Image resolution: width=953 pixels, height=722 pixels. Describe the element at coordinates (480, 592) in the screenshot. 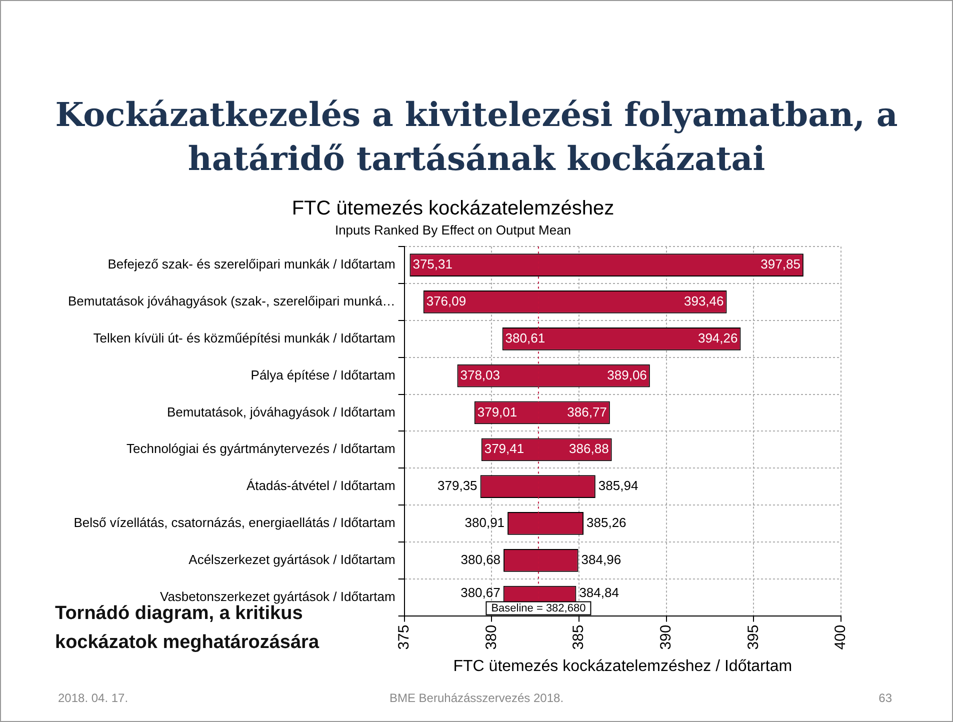

I see `annotation: 380,67` at that location.